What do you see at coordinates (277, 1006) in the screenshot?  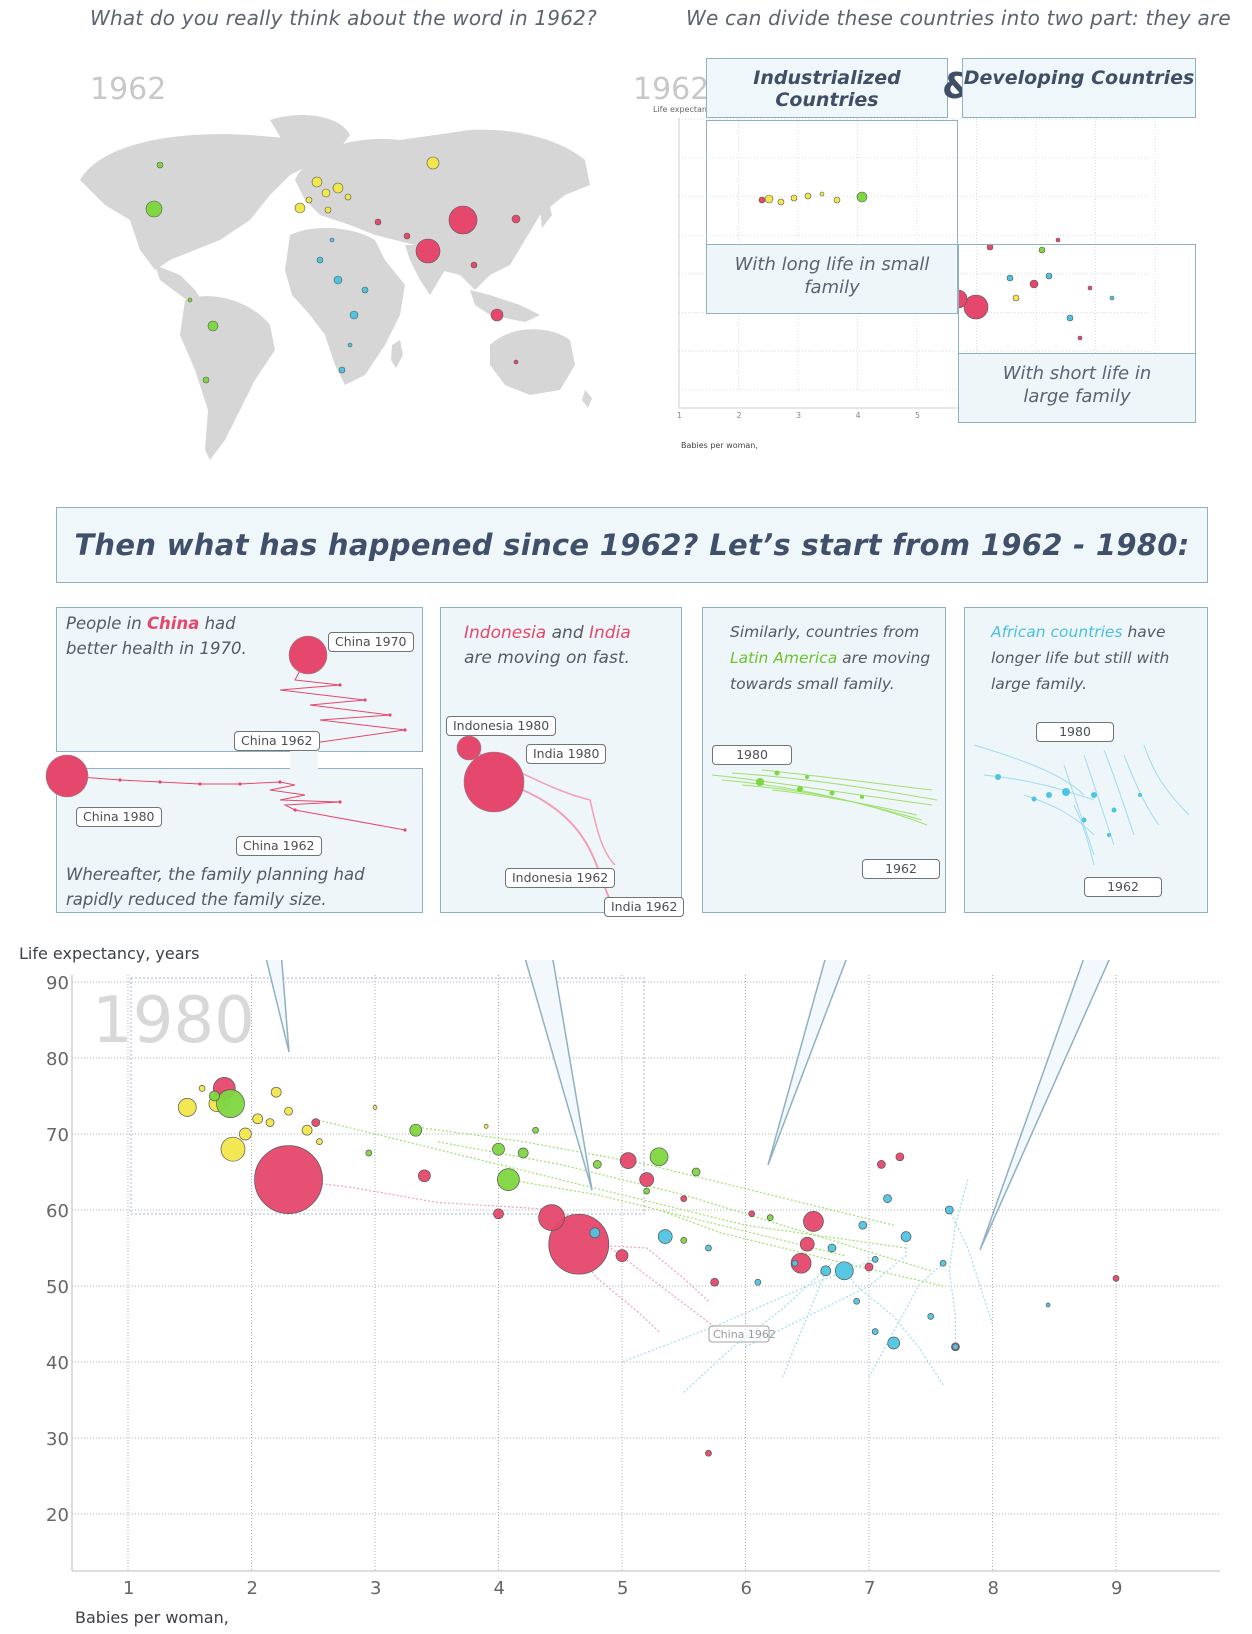 I see `china-pointer` at bounding box center [277, 1006].